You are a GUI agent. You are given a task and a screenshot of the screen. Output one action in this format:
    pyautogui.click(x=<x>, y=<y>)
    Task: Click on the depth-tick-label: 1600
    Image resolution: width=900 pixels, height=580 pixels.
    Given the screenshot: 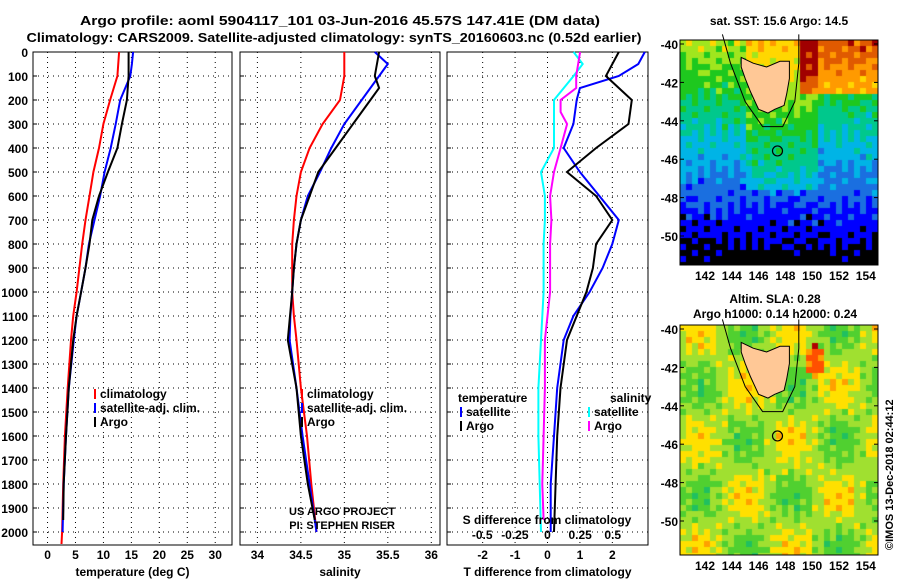 What is the action you would take?
    pyautogui.click(x=14, y=437)
    